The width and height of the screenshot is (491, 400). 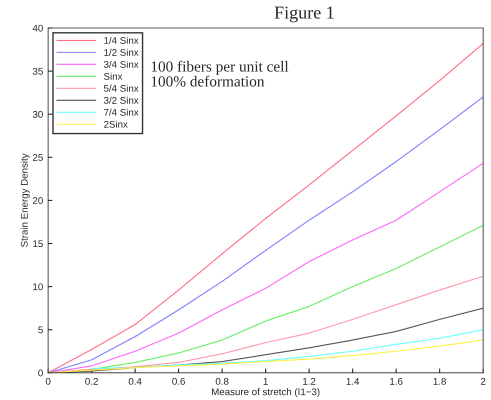 I want to click on x-tick-label: 0.8, so click(x=222, y=381).